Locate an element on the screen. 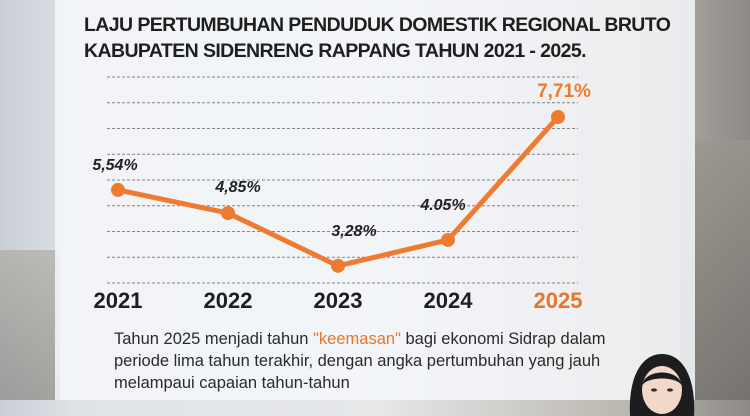 Image resolution: width=750 pixels, height=416 pixels. x-tick-label: 2023 is located at coordinates (338, 300).